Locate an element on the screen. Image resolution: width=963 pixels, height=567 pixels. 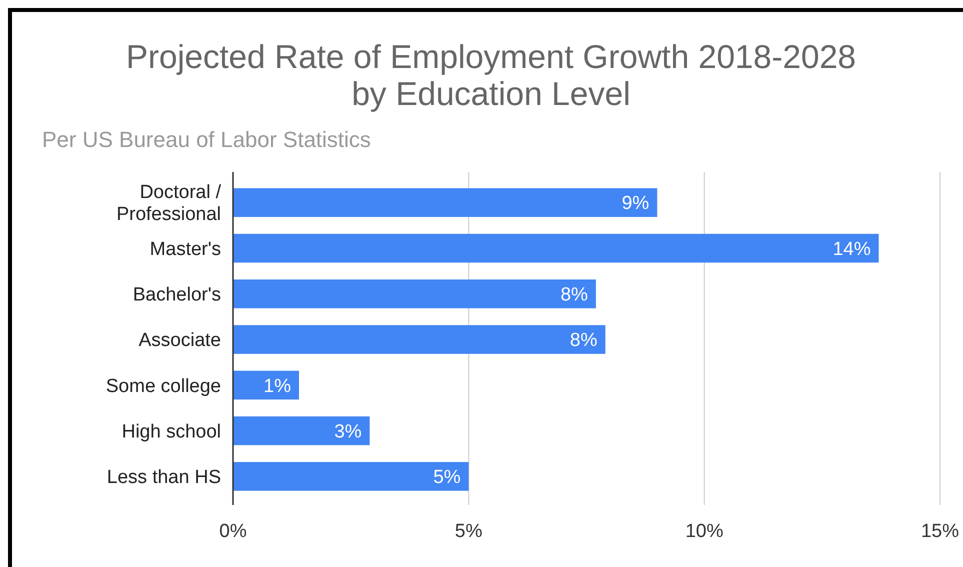
y-tick-label: Master's is located at coordinates (185, 249).